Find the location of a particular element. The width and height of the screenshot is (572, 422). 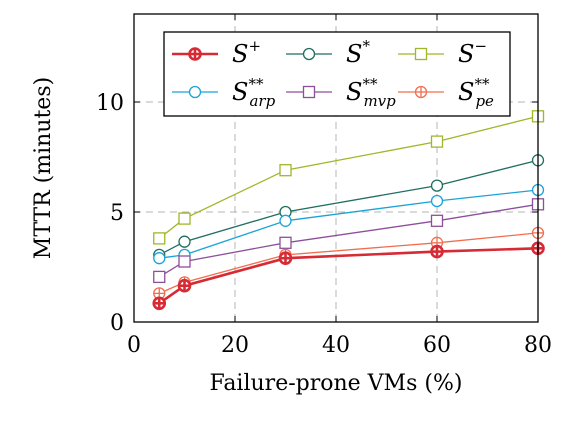

legend-item: S* is located at coordinates (328, 52).